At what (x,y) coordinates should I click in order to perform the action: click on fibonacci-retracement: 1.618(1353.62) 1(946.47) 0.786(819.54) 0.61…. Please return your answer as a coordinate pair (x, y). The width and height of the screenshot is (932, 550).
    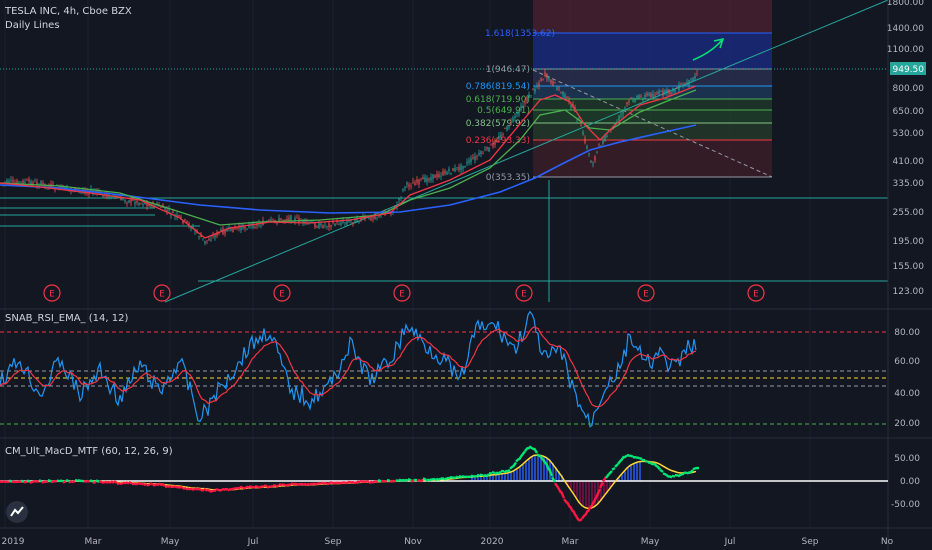
    Looking at the image, I should click on (619, 91).